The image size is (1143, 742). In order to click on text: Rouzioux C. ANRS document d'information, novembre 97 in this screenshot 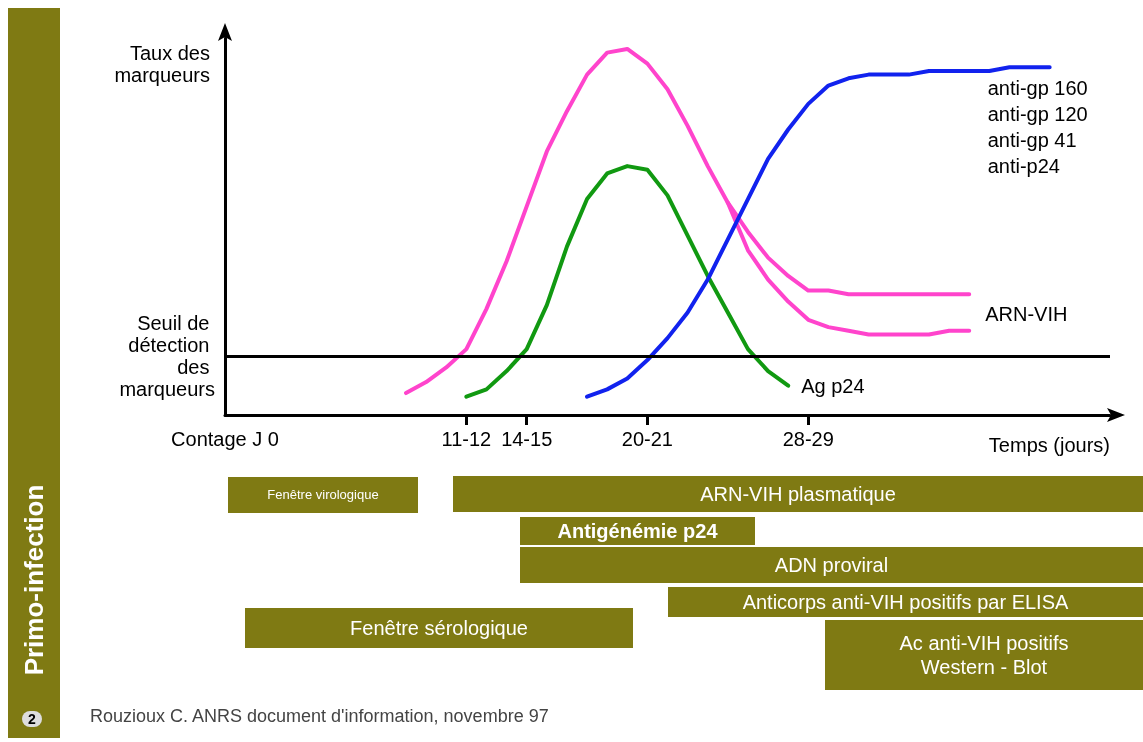, I will do `click(319, 716)`.